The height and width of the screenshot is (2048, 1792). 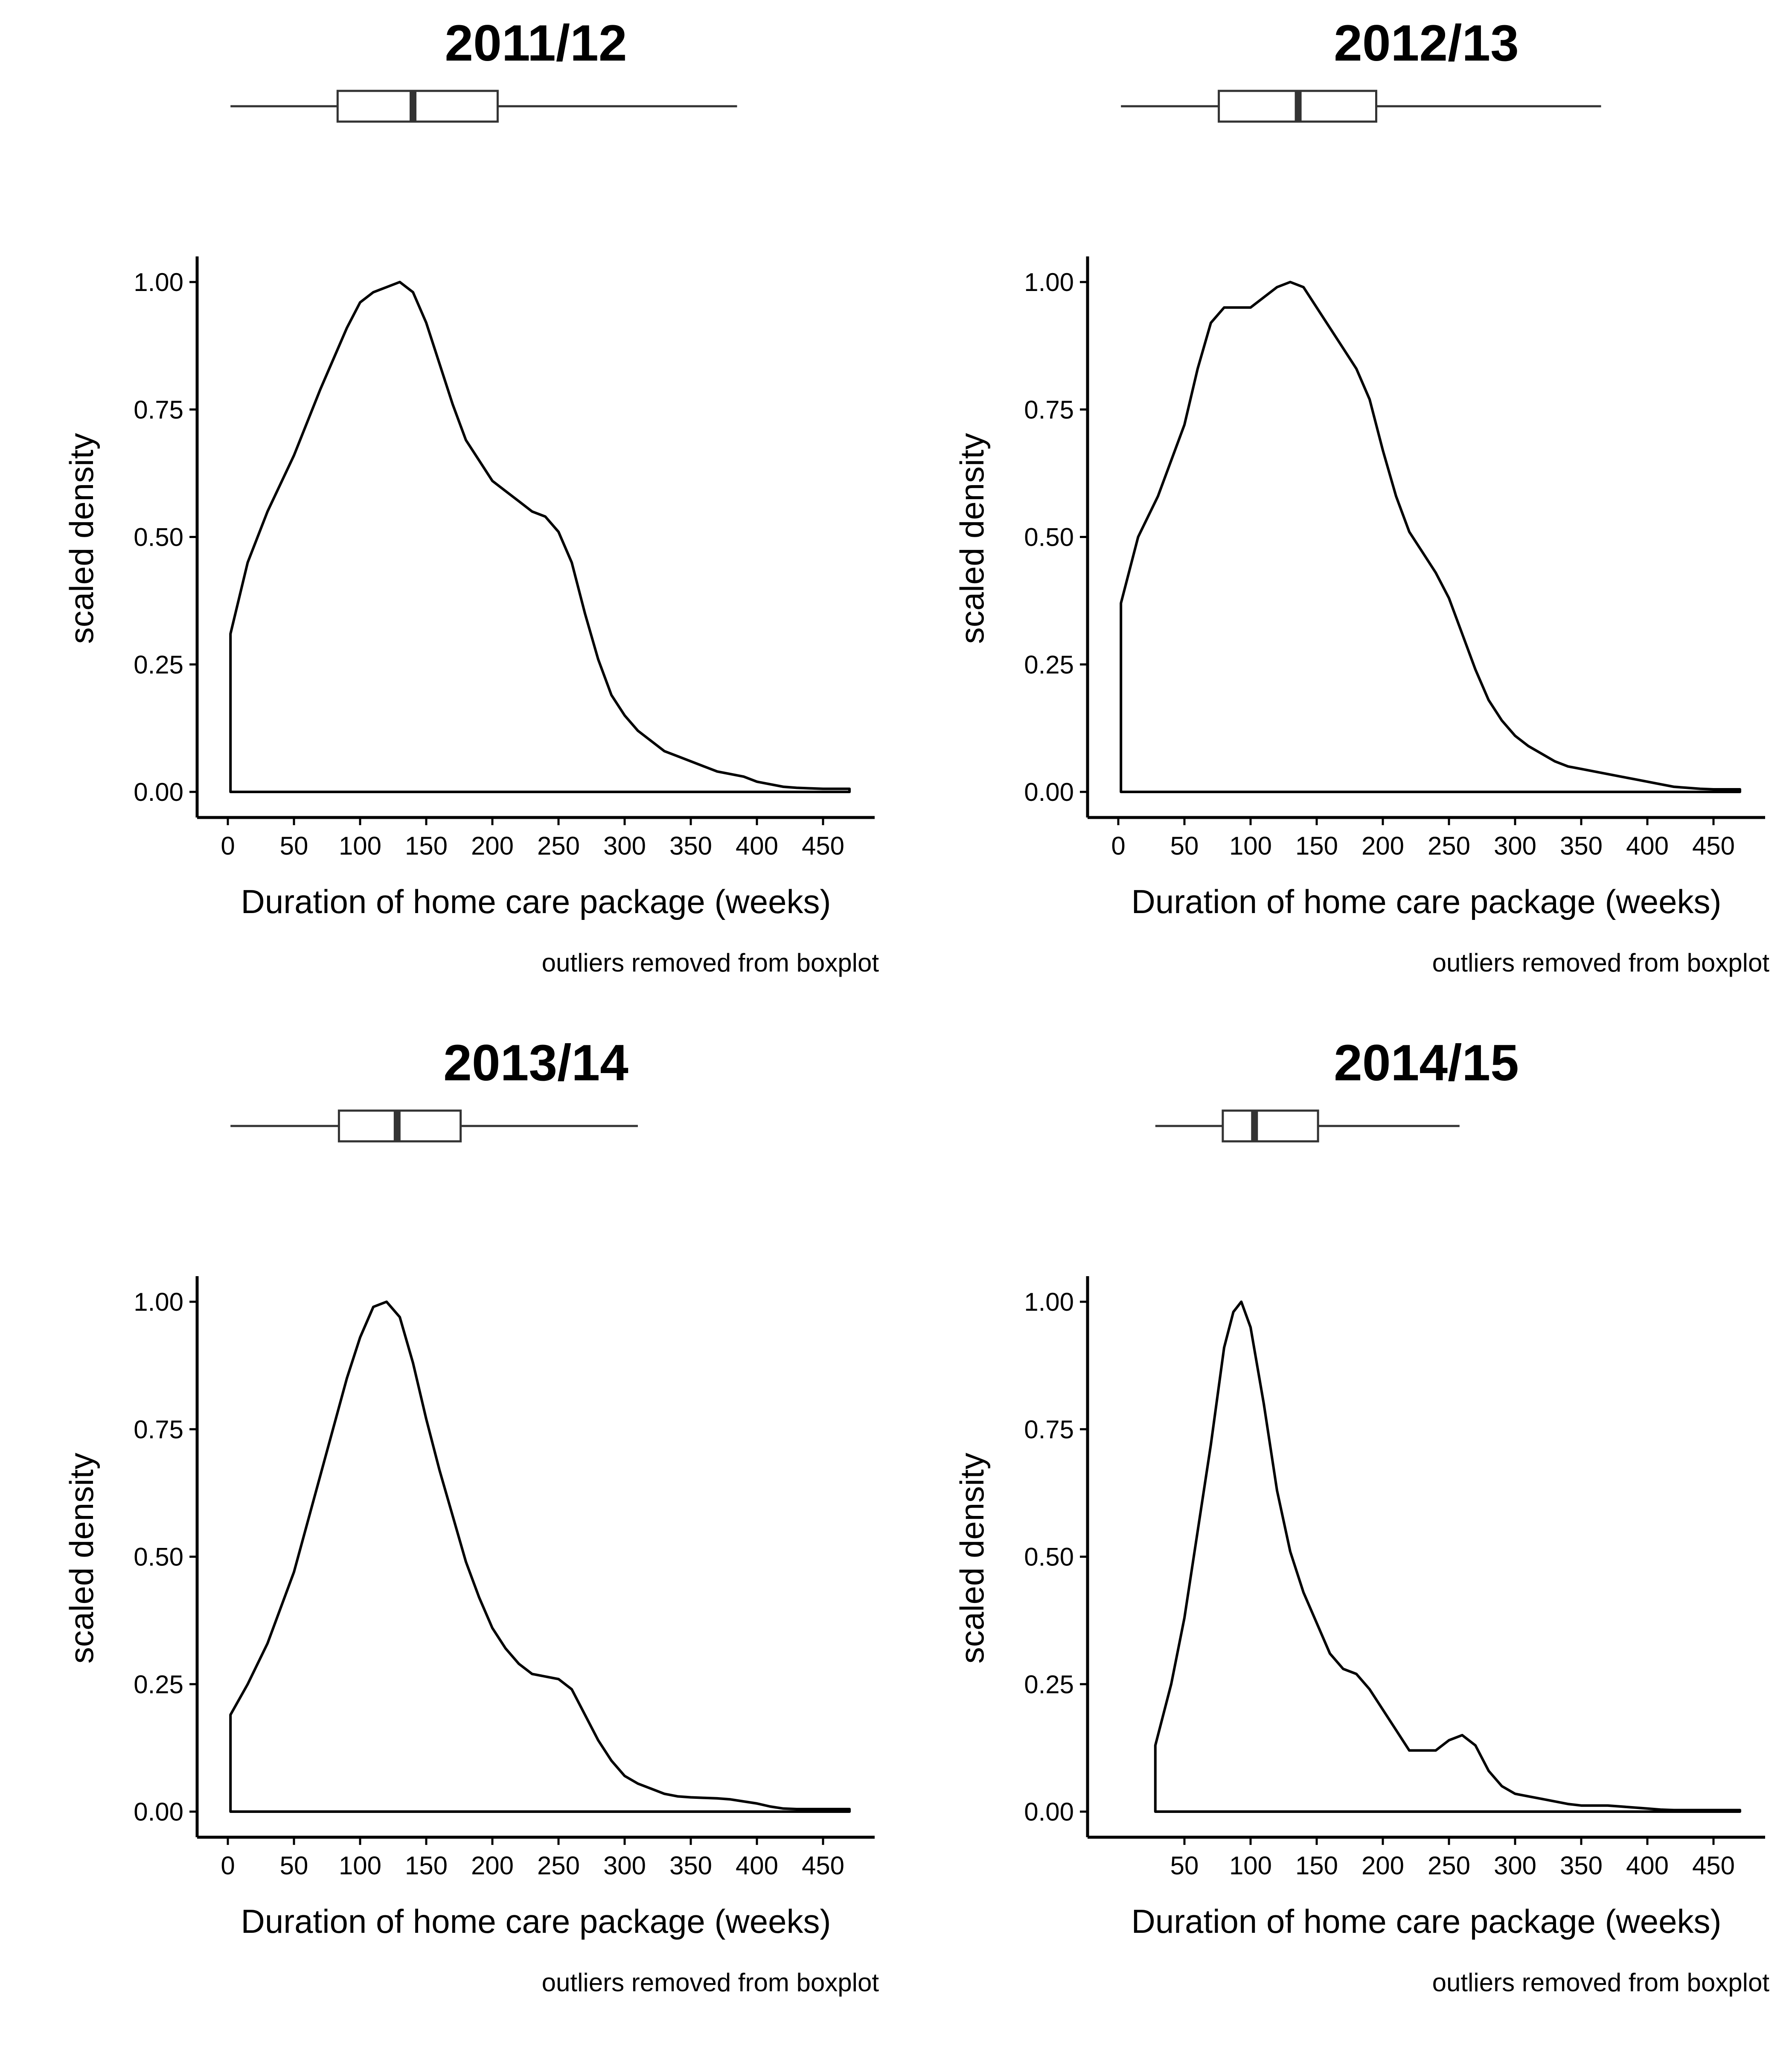 I want to click on panel-title: 2012/13, so click(x=1426, y=43).